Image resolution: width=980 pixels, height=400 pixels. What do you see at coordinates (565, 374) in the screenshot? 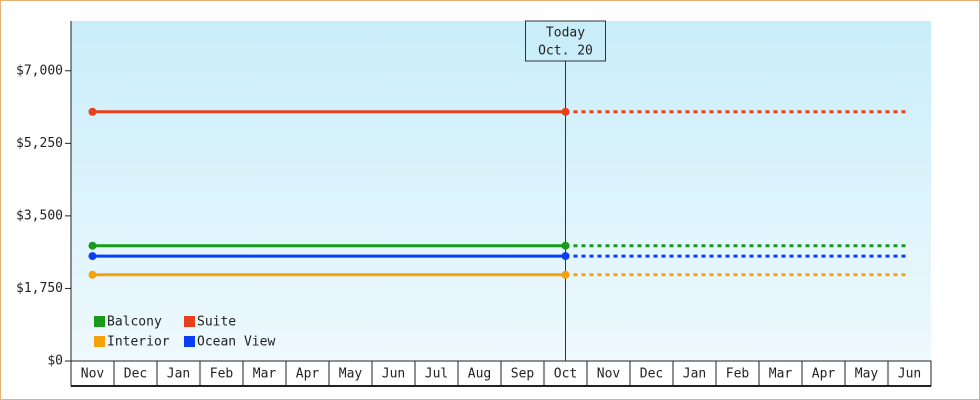
I see `x-tick-label: Oct` at bounding box center [565, 374].